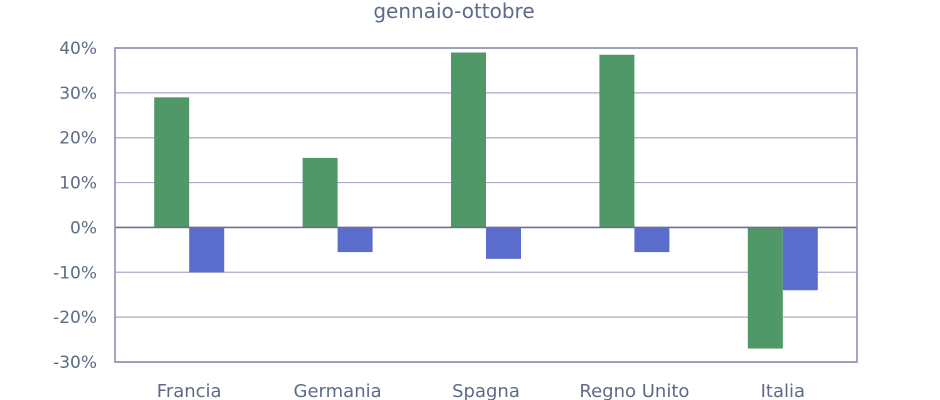 Image resolution: width=940 pixels, height=400 pixels. What do you see at coordinates (78, 139) in the screenshot?
I see `y-tick-label: 20%` at bounding box center [78, 139].